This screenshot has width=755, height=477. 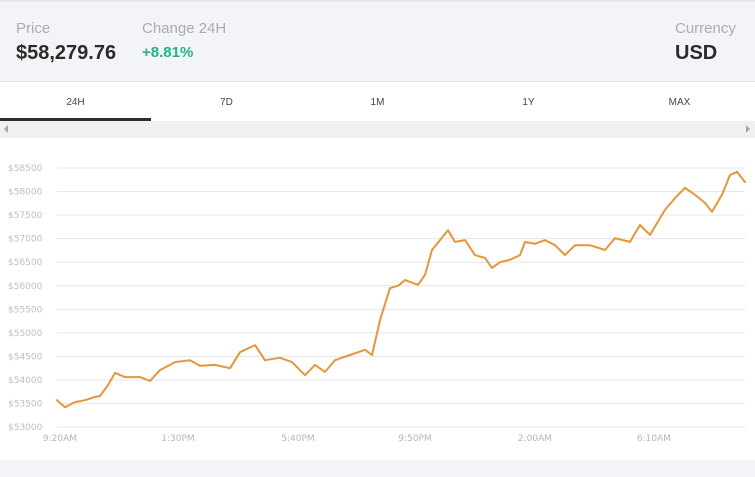 What do you see at coordinates (168, 52) in the screenshot?
I see `change-value: +8.81%` at bounding box center [168, 52].